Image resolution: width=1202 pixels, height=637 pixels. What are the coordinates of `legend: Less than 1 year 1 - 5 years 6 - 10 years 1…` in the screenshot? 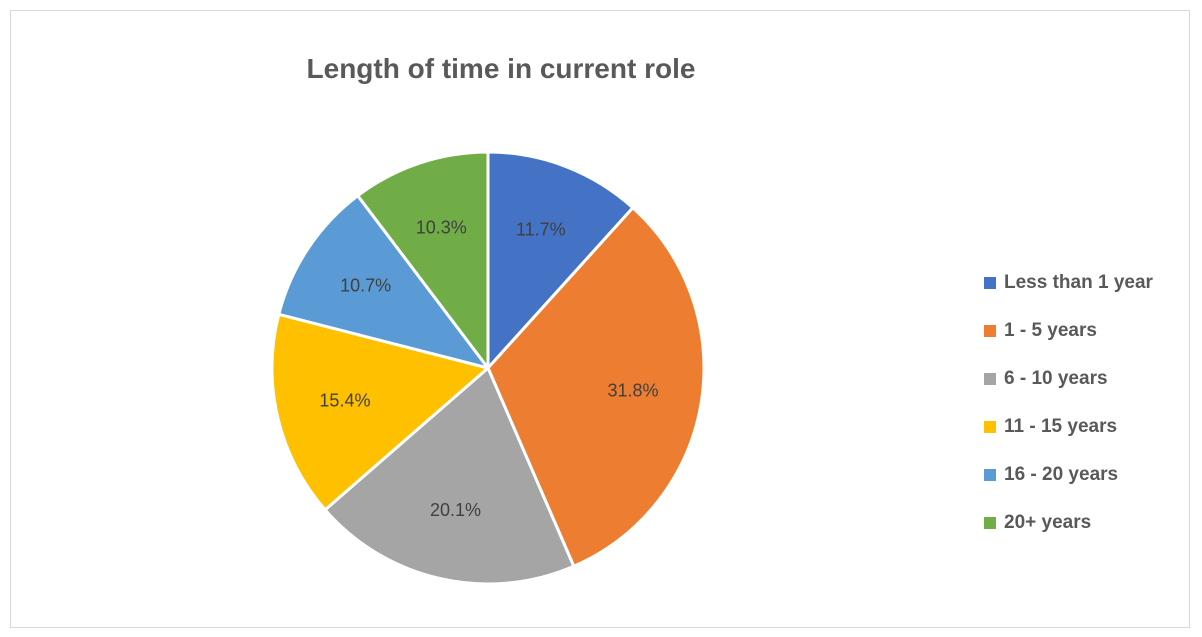 It's located at (1068, 403).